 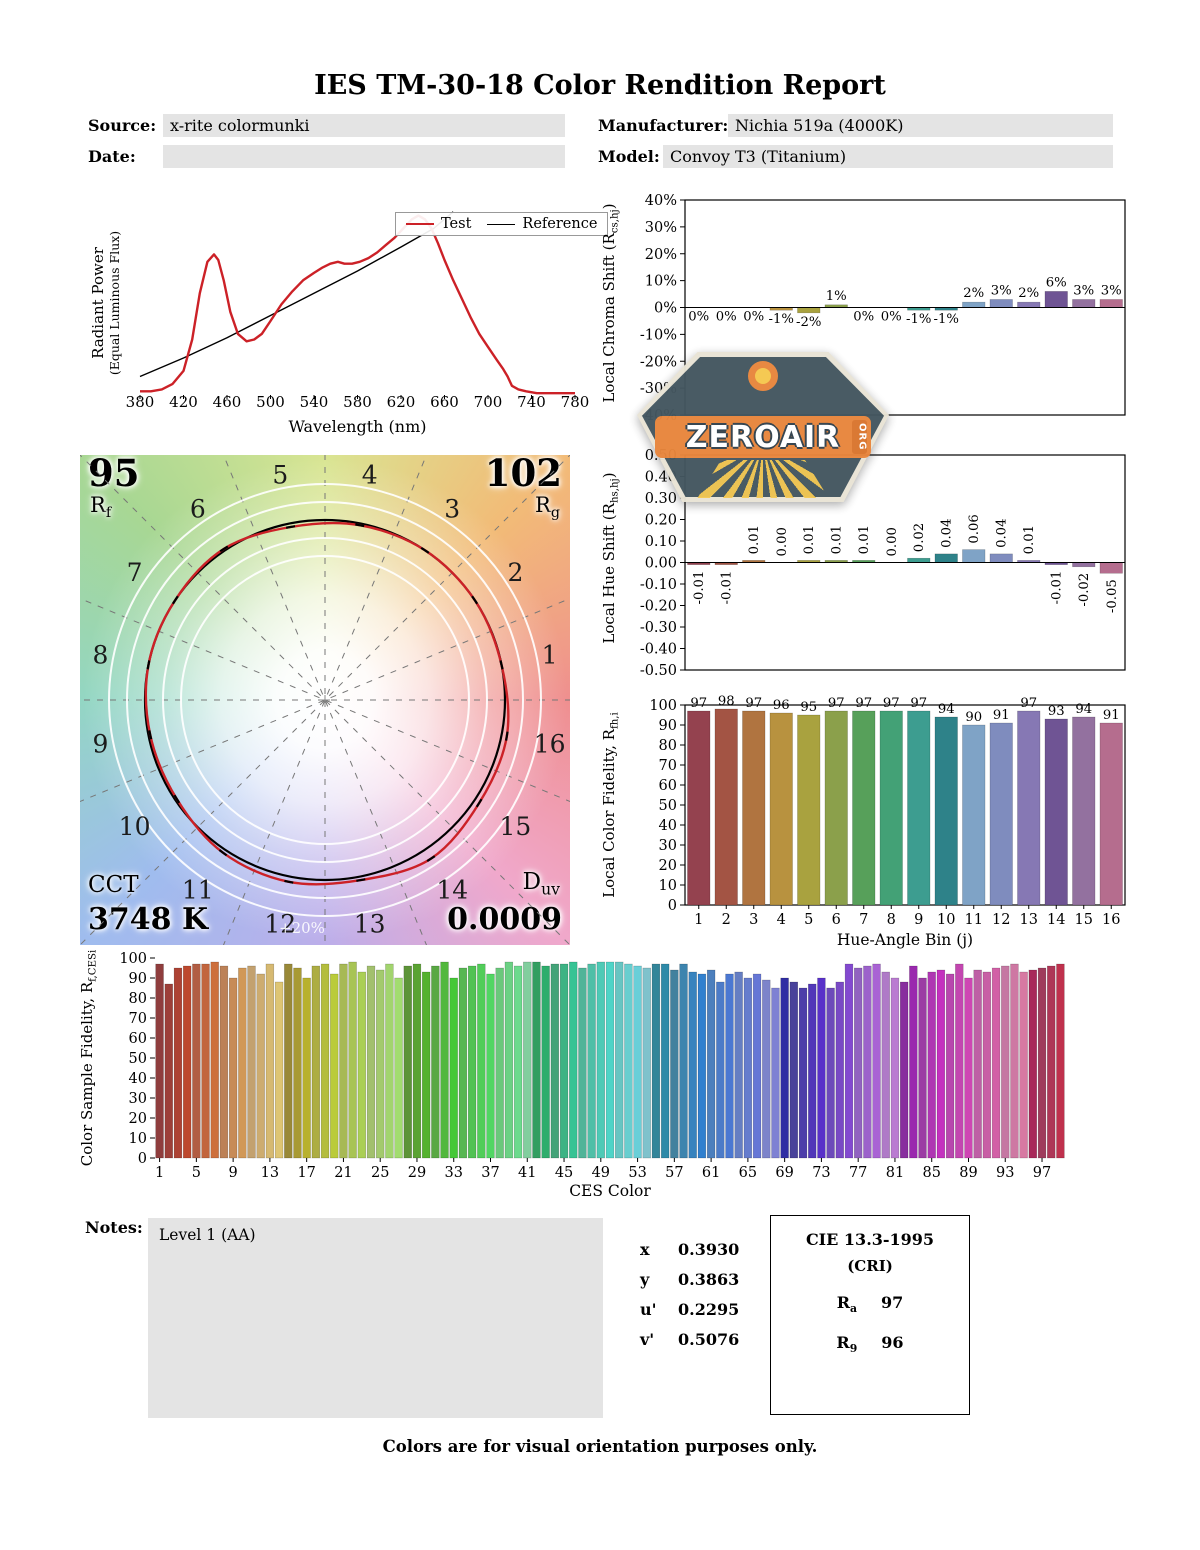 I want to click on svg-text: 20, so click(x=138, y=1119).